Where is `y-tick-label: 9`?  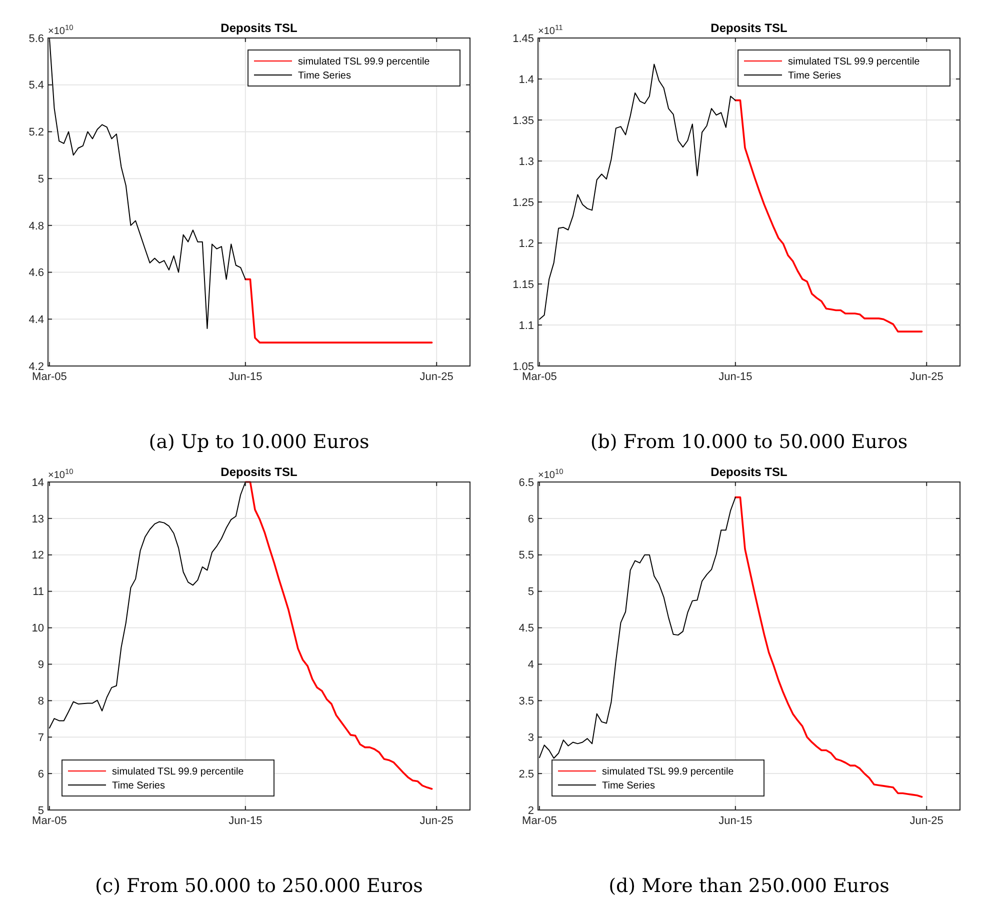
y-tick-label: 9 is located at coordinates (41, 665).